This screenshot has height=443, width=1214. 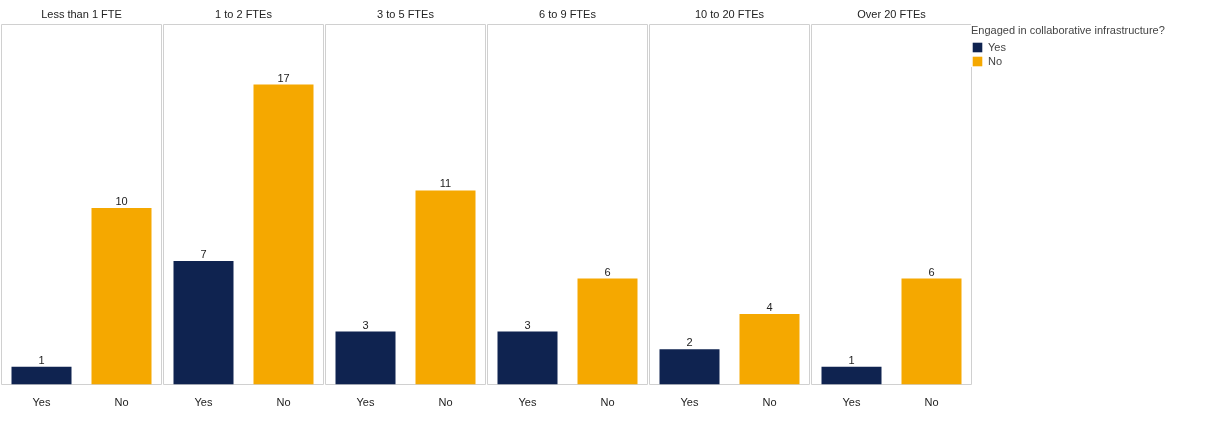 What do you see at coordinates (931, 401) in the screenshot?
I see `text: No` at bounding box center [931, 401].